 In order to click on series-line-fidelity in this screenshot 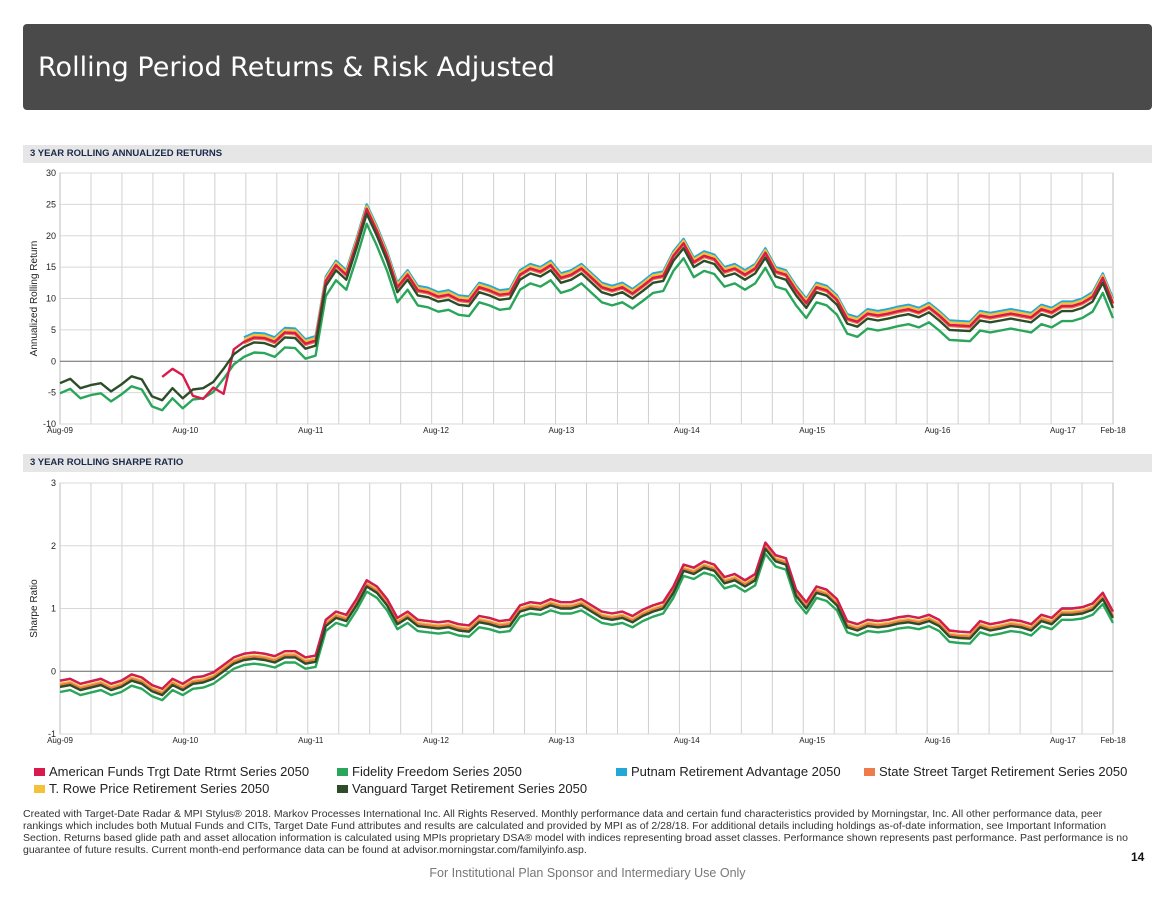, I will do `click(587, 627)`.